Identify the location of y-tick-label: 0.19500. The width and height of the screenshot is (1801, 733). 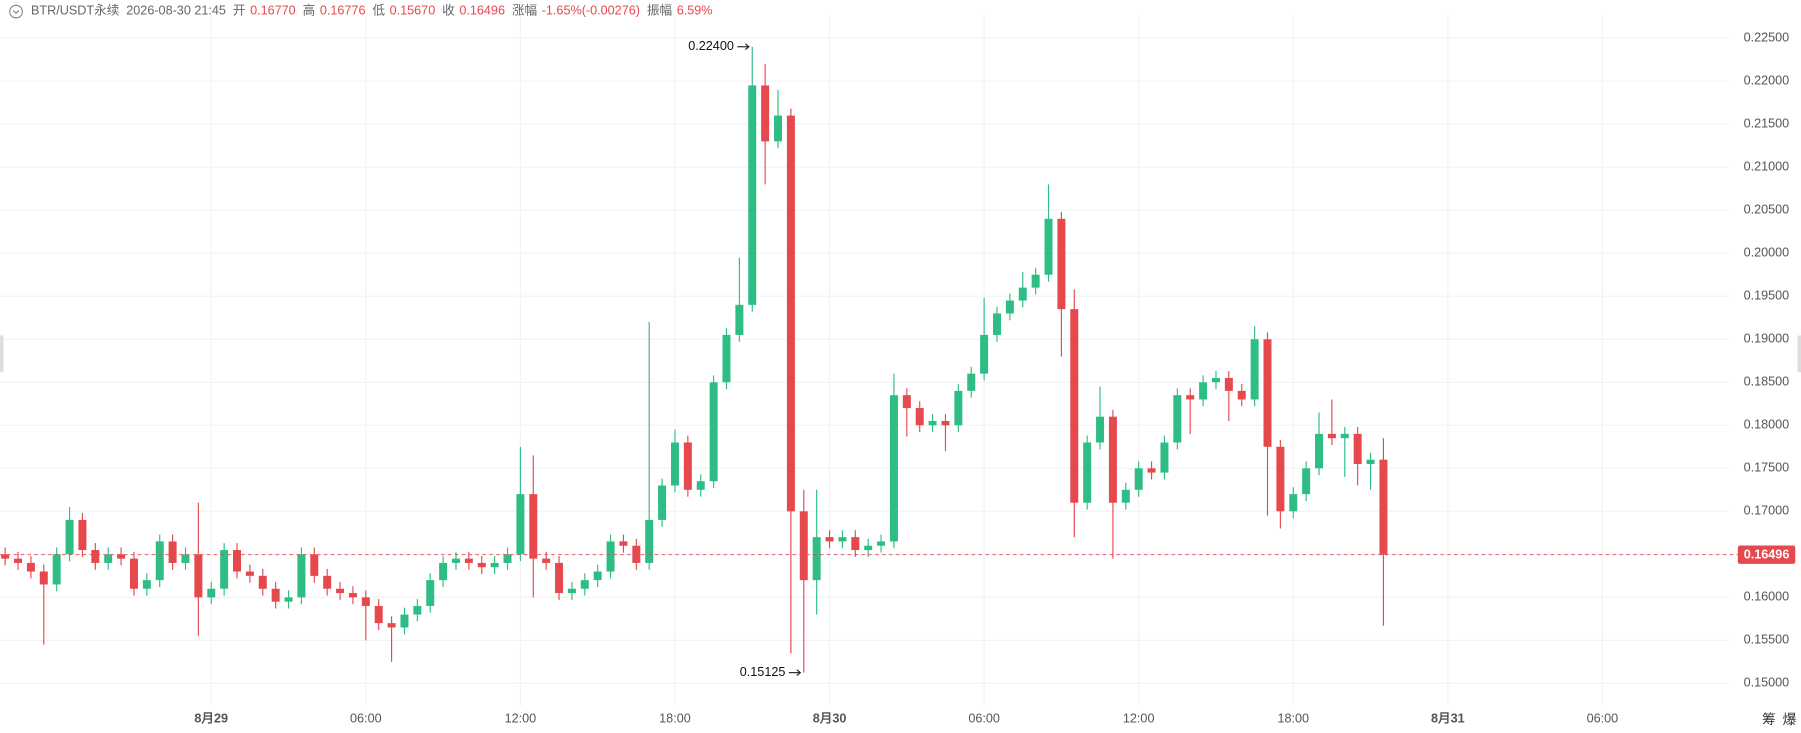
(1767, 296).